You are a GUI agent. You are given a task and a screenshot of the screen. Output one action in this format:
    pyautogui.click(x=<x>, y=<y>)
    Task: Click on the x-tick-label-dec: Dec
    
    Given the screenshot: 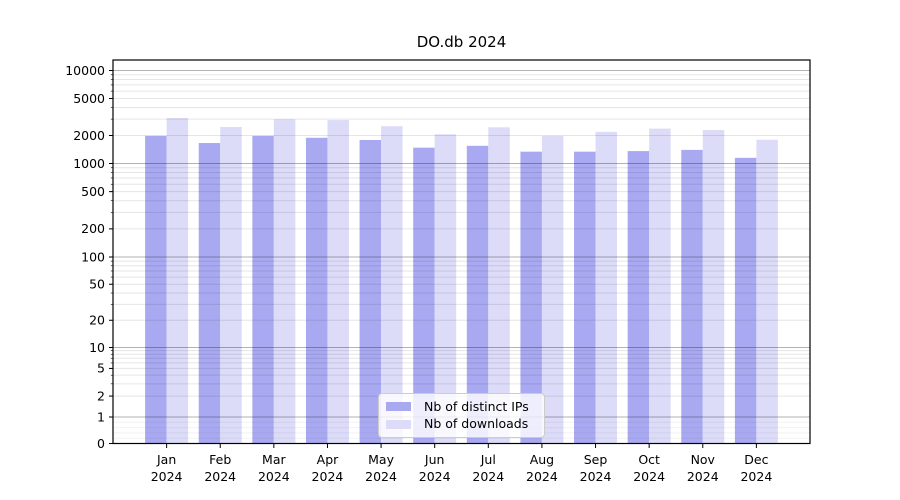 What is the action you would take?
    pyautogui.click(x=756, y=459)
    